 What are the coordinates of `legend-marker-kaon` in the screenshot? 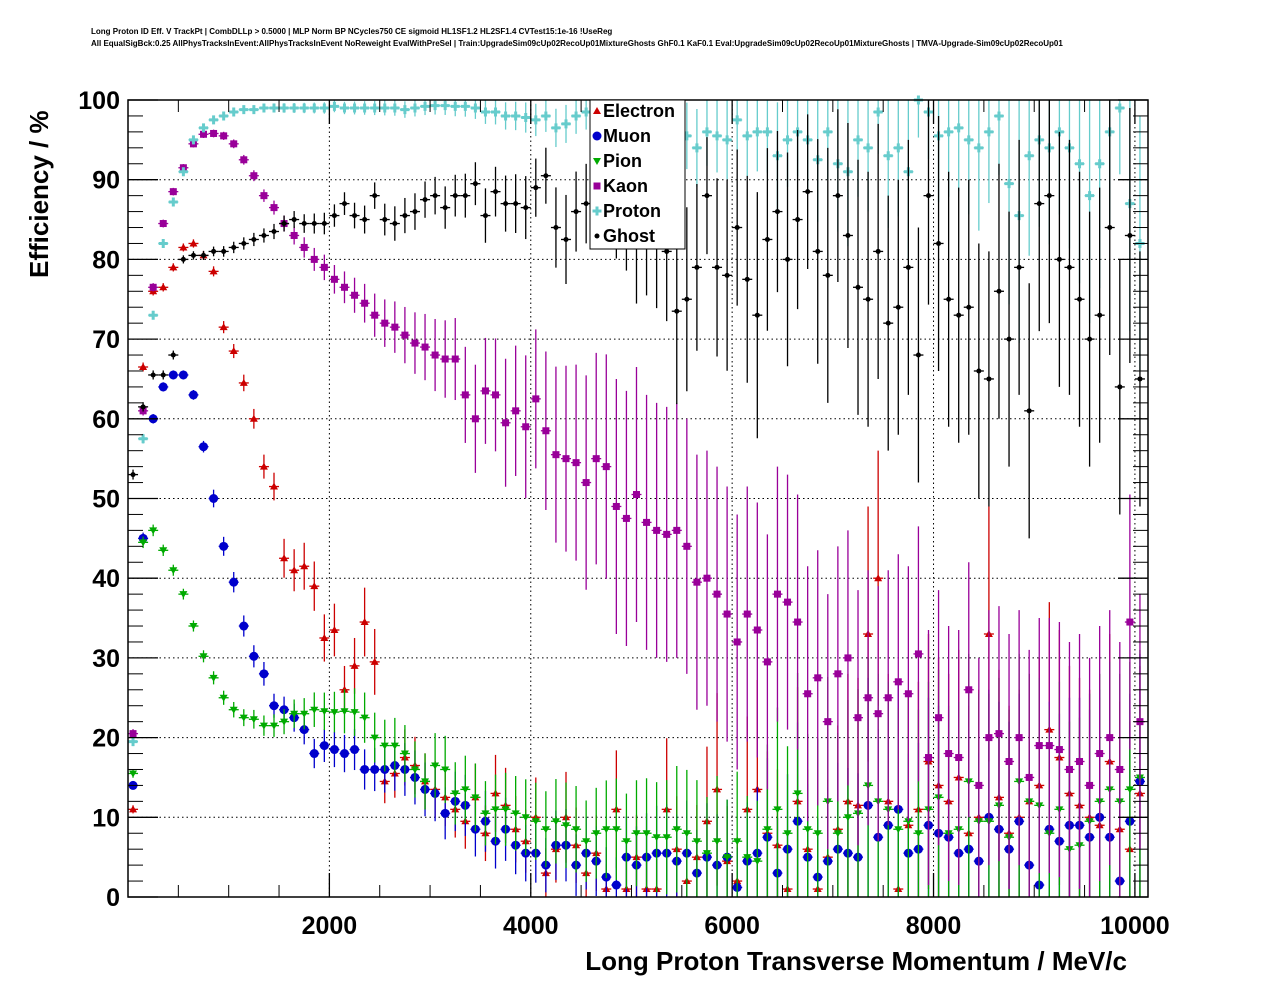 It's located at (597, 186).